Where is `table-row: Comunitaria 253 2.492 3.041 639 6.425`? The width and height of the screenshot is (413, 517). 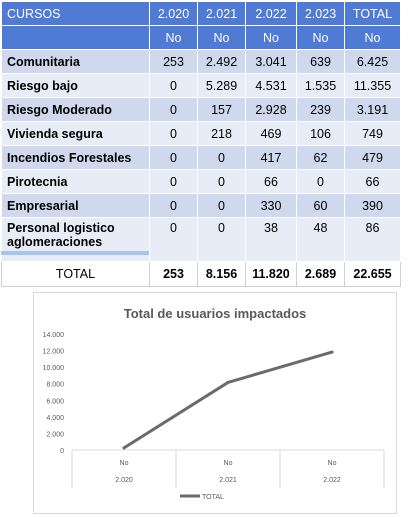 table-row: Comunitaria 253 2.492 3.041 639 6.425 is located at coordinates (201, 61).